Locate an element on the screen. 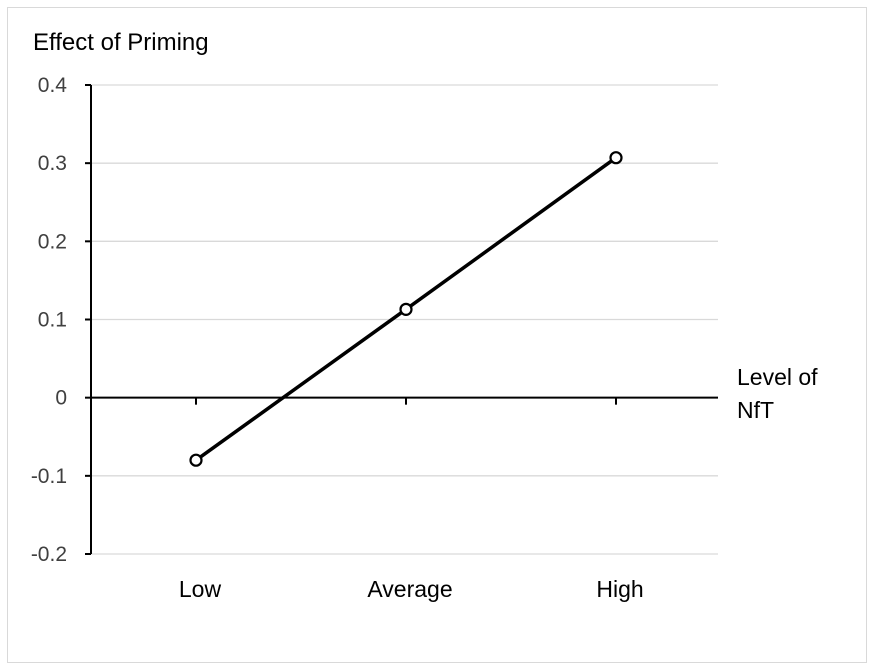 This screenshot has width=869, height=666. x-category-label: Low is located at coordinates (200, 589).